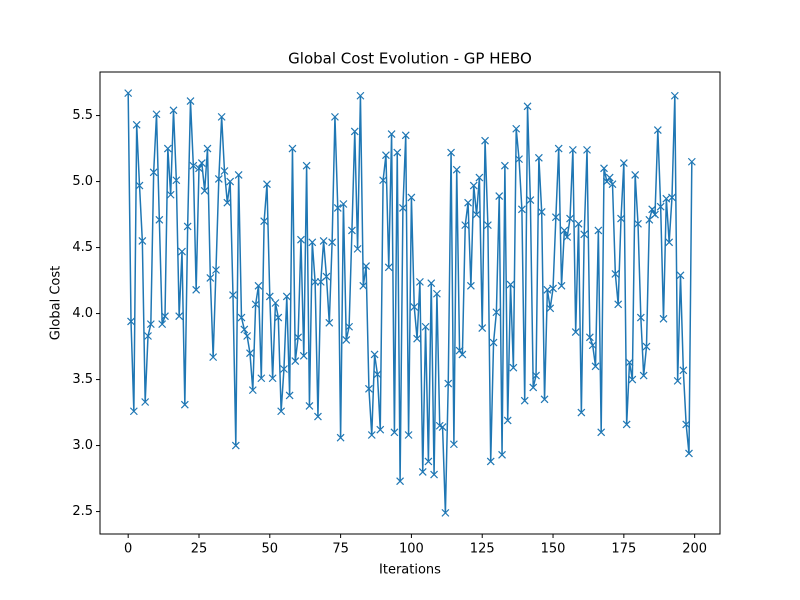 This screenshot has height=600, width=800. What do you see at coordinates (199, 549) in the screenshot?
I see `x-tick-label: 25` at bounding box center [199, 549].